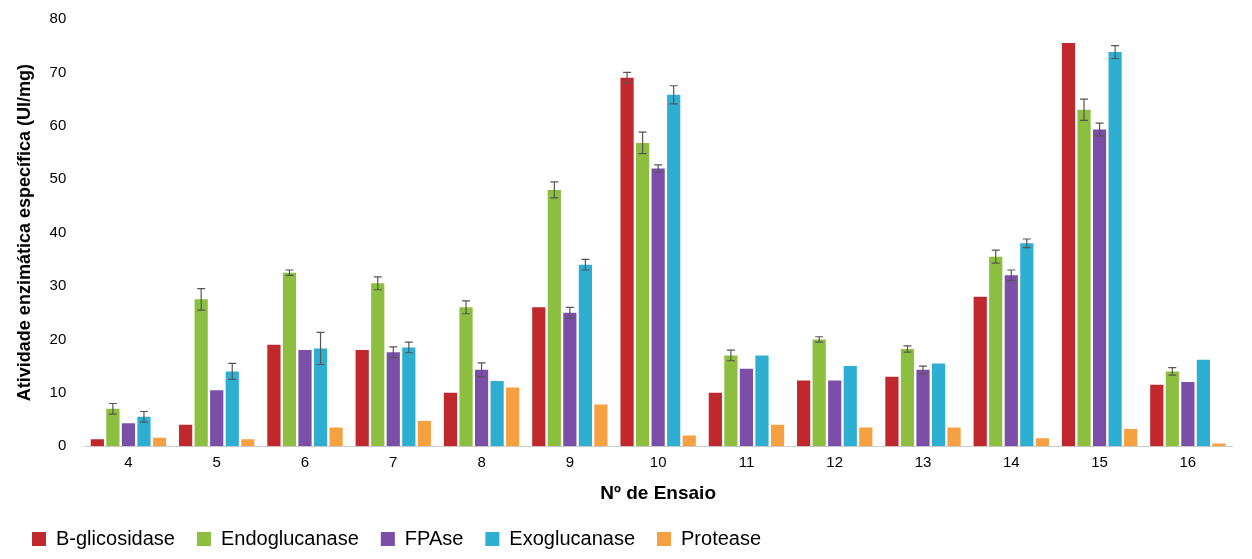 Image resolution: width=1252 pixels, height=559 pixels. Describe the element at coordinates (216, 462) in the screenshot. I see `x-tick-label: 5` at that location.